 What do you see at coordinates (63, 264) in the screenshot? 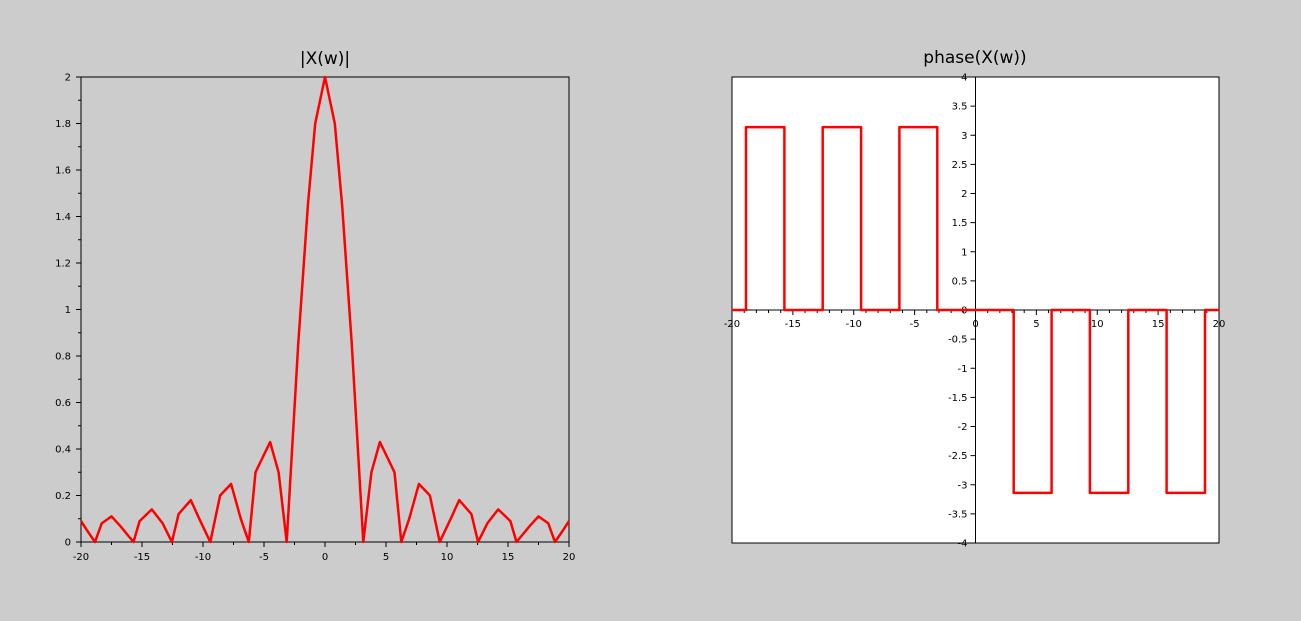
I see `y-tick-label: 1.2` at bounding box center [63, 264].